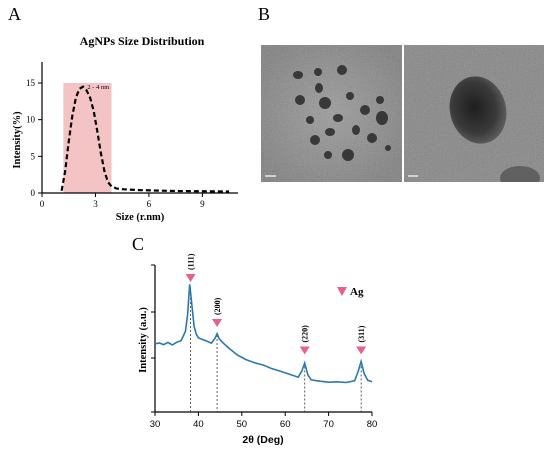  I want to click on panel-c-letter: C, so click(138, 244).